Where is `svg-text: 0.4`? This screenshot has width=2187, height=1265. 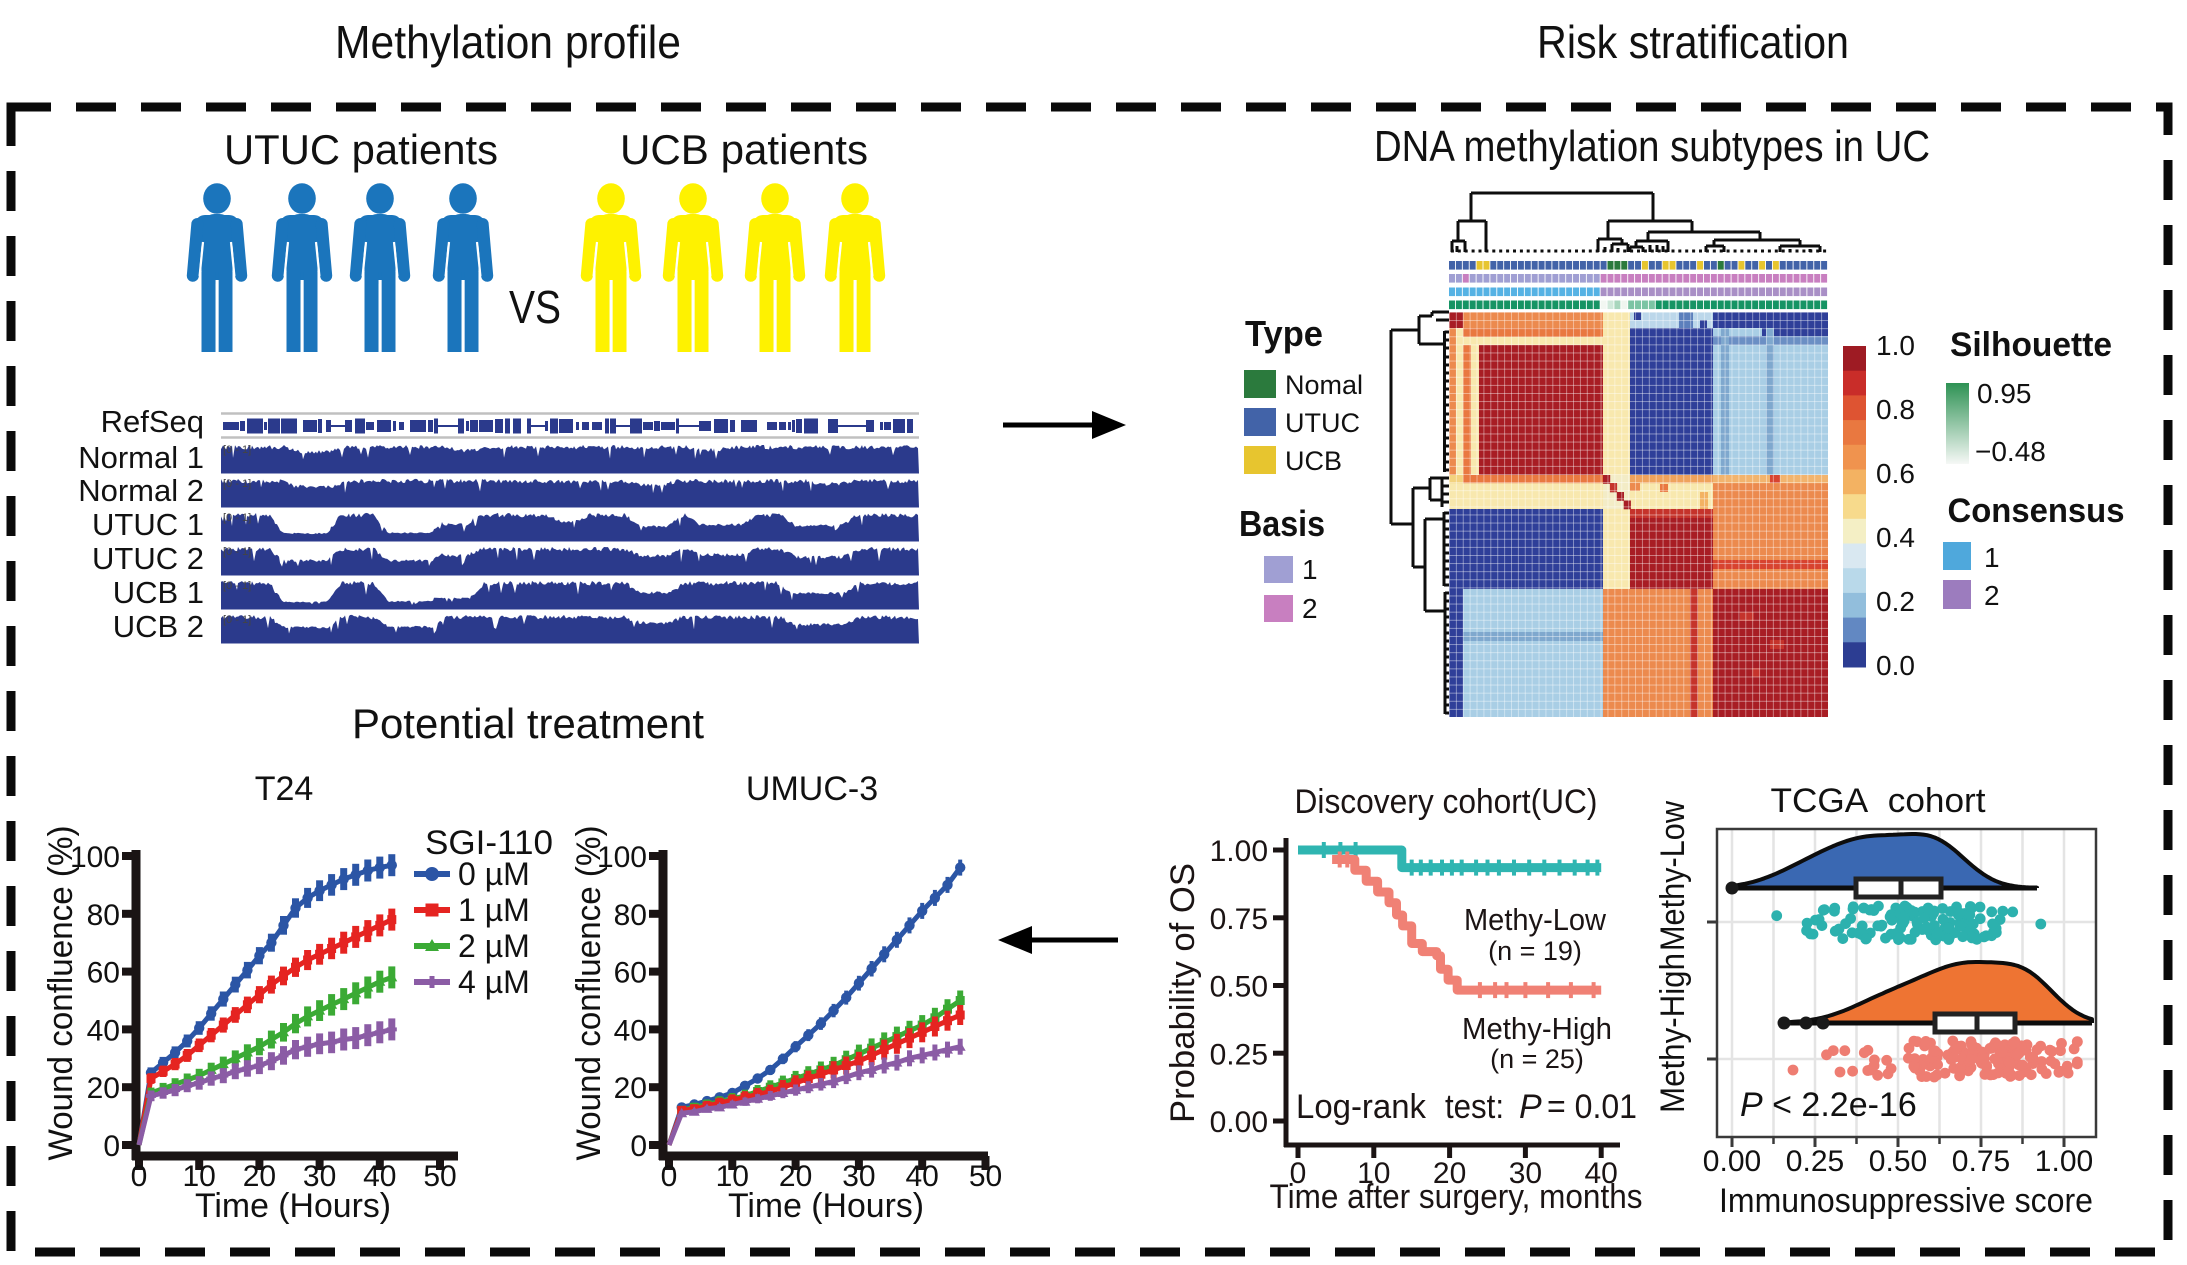
svg-text: 0.4 is located at coordinates (1895, 537).